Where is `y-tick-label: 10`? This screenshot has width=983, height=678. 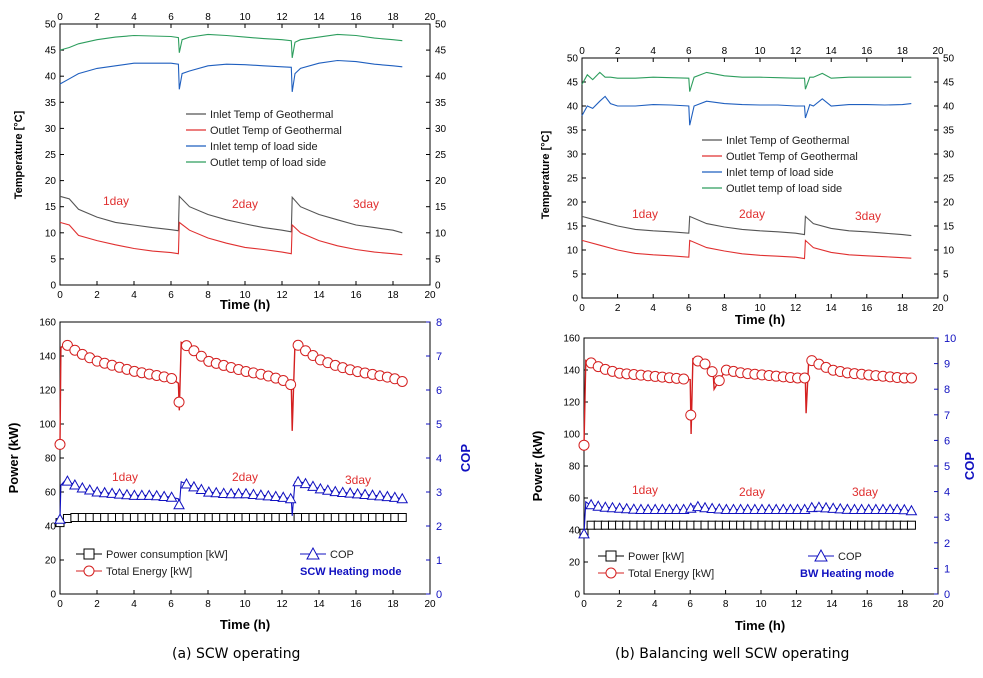 y-tick-label: 10 is located at coordinates (573, 251).